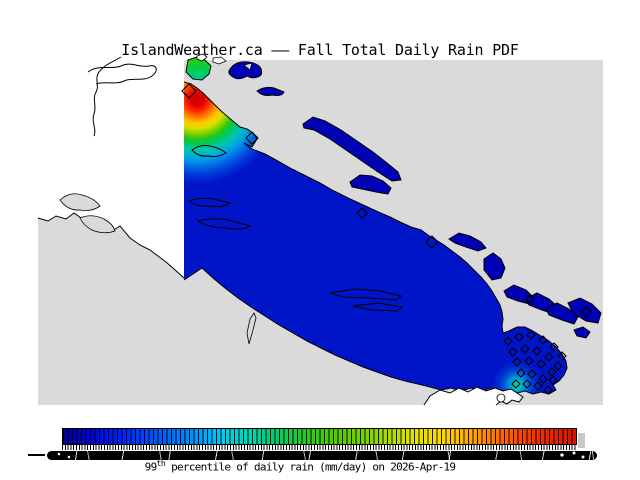 The height and width of the screenshot is (480, 640). What do you see at coordinates (322, 455) in the screenshot?
I see `colorbar-overlapping-labels` at bounding box center [322, 455].